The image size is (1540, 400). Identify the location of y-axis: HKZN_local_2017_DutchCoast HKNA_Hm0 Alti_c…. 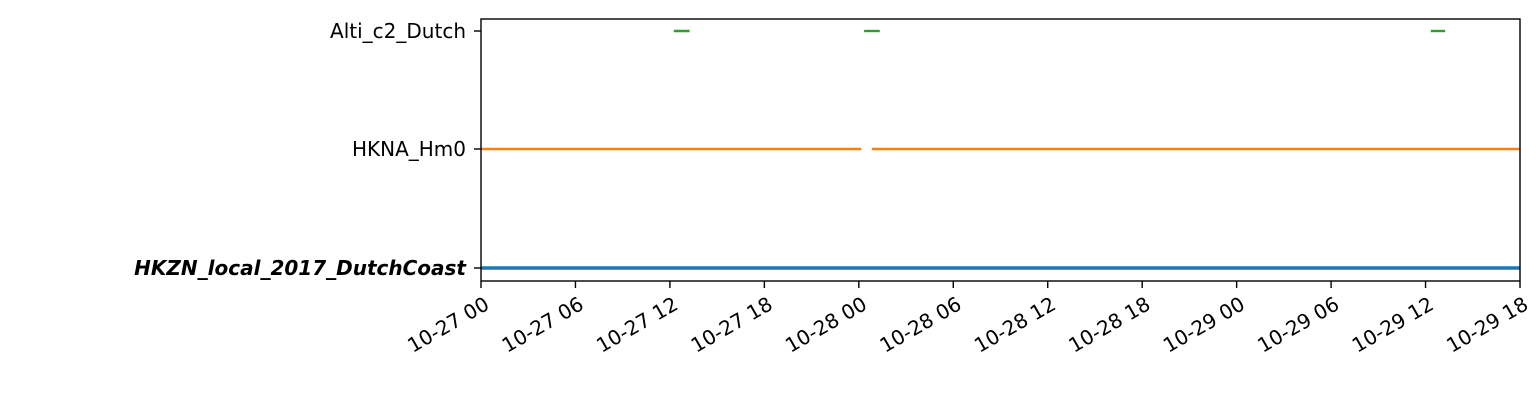
(307, 149).